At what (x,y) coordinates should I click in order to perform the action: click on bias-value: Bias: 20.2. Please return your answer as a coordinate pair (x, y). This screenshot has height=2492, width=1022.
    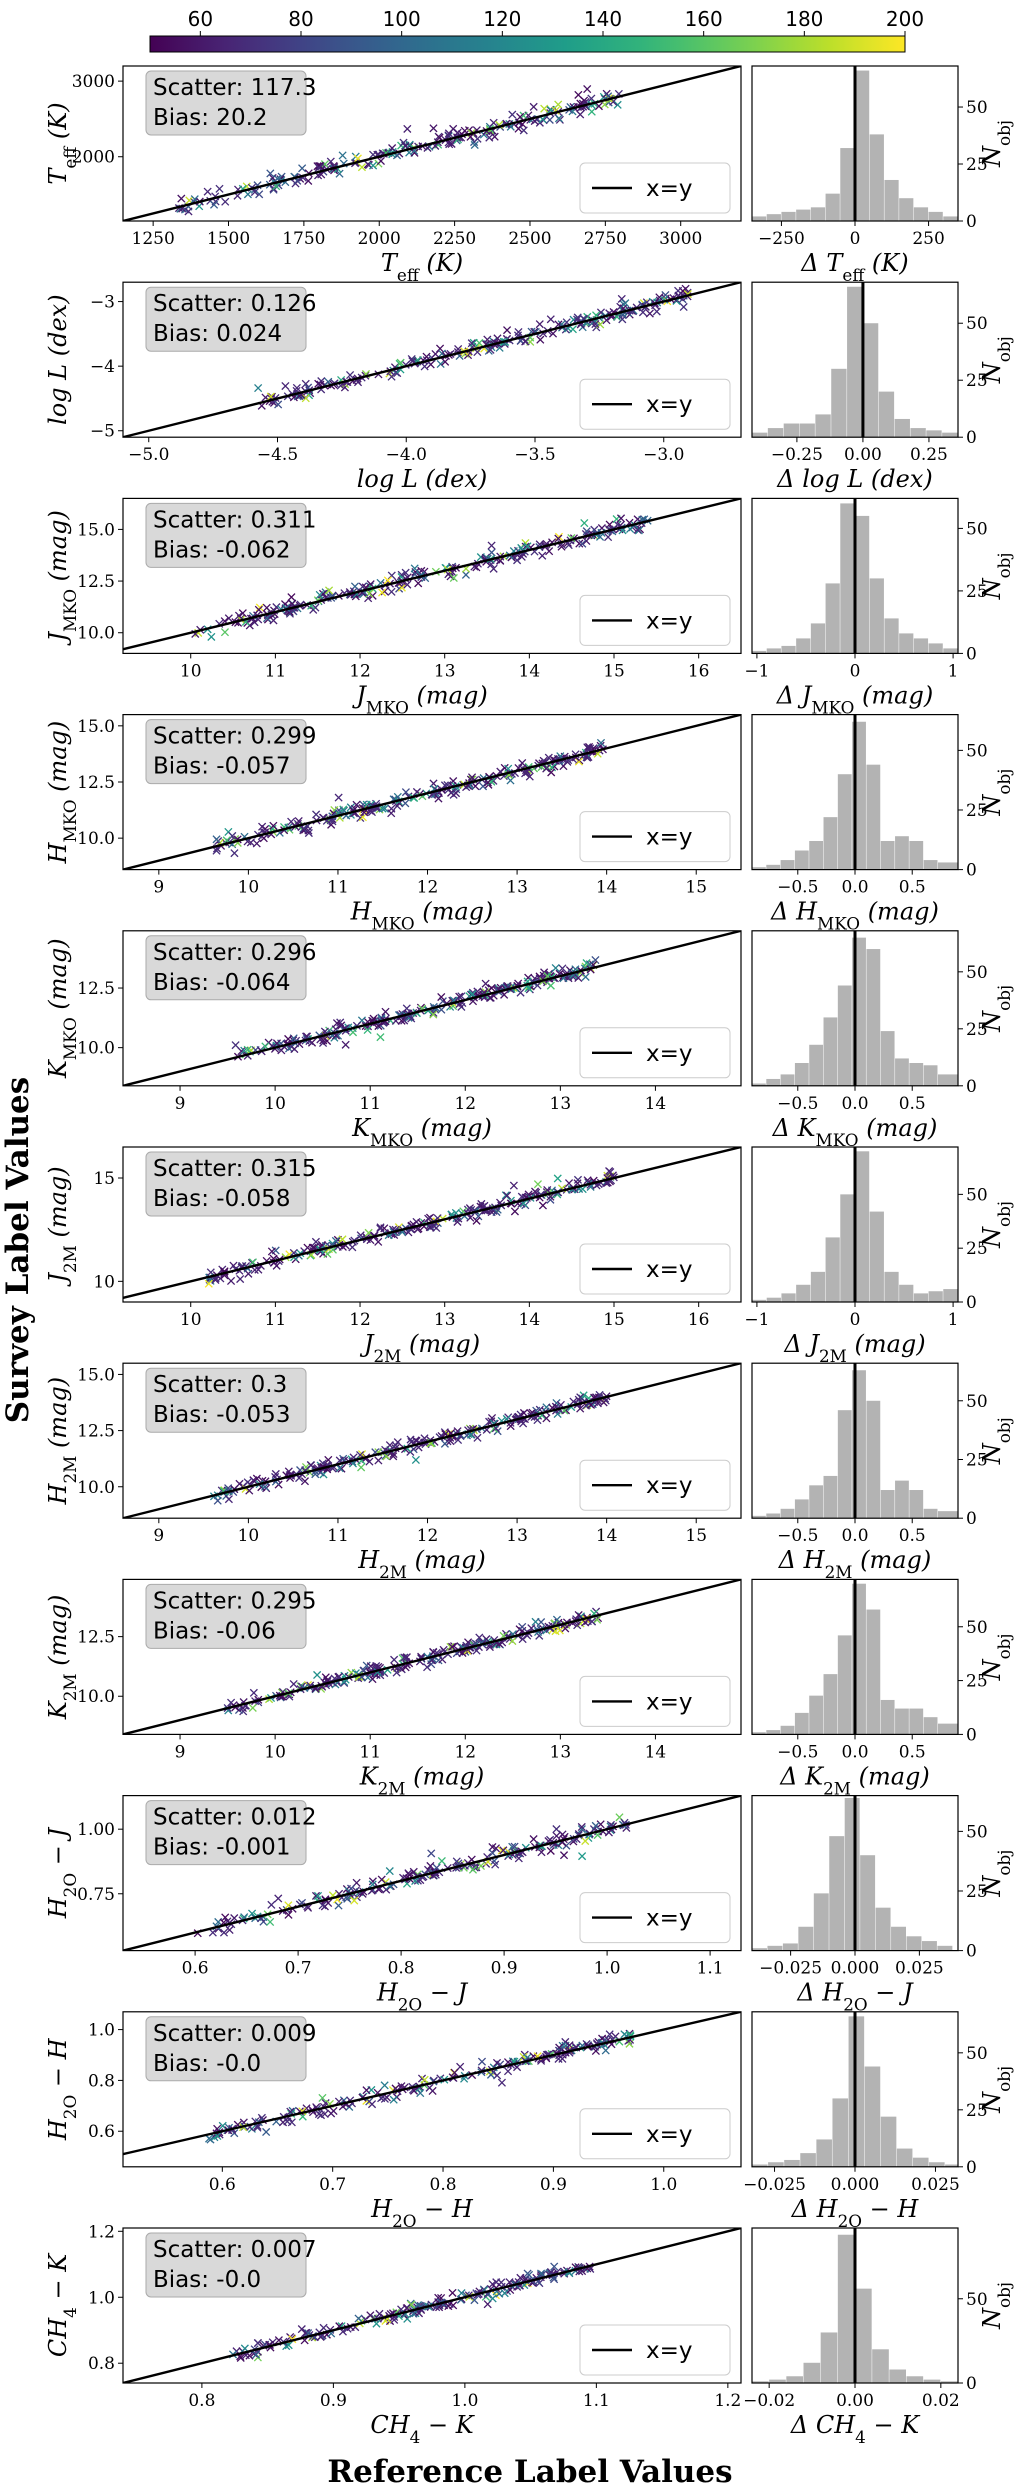
    Looking at the image, I should click on (210, 118).